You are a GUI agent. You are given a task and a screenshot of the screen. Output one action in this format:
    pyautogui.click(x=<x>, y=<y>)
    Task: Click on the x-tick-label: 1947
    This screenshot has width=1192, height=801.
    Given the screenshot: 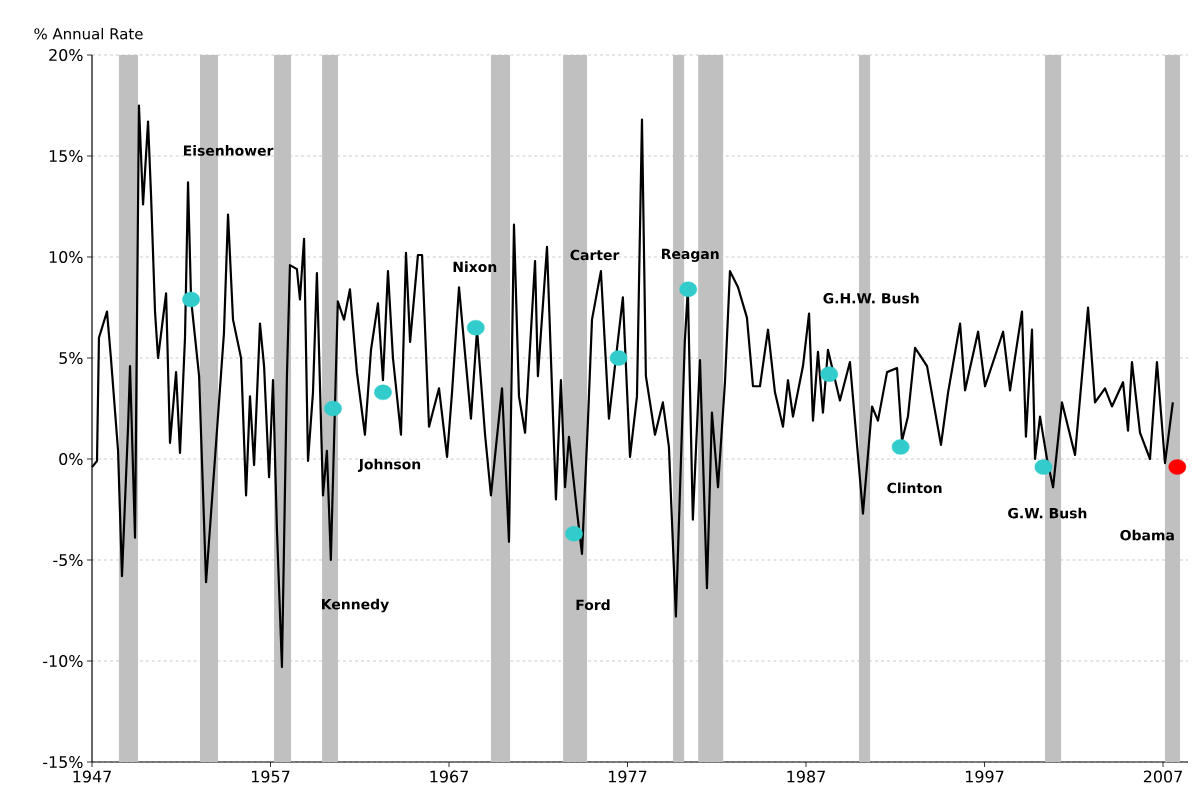 What is the action you would take?
    pyautogui.click(x=92, y=776)
    